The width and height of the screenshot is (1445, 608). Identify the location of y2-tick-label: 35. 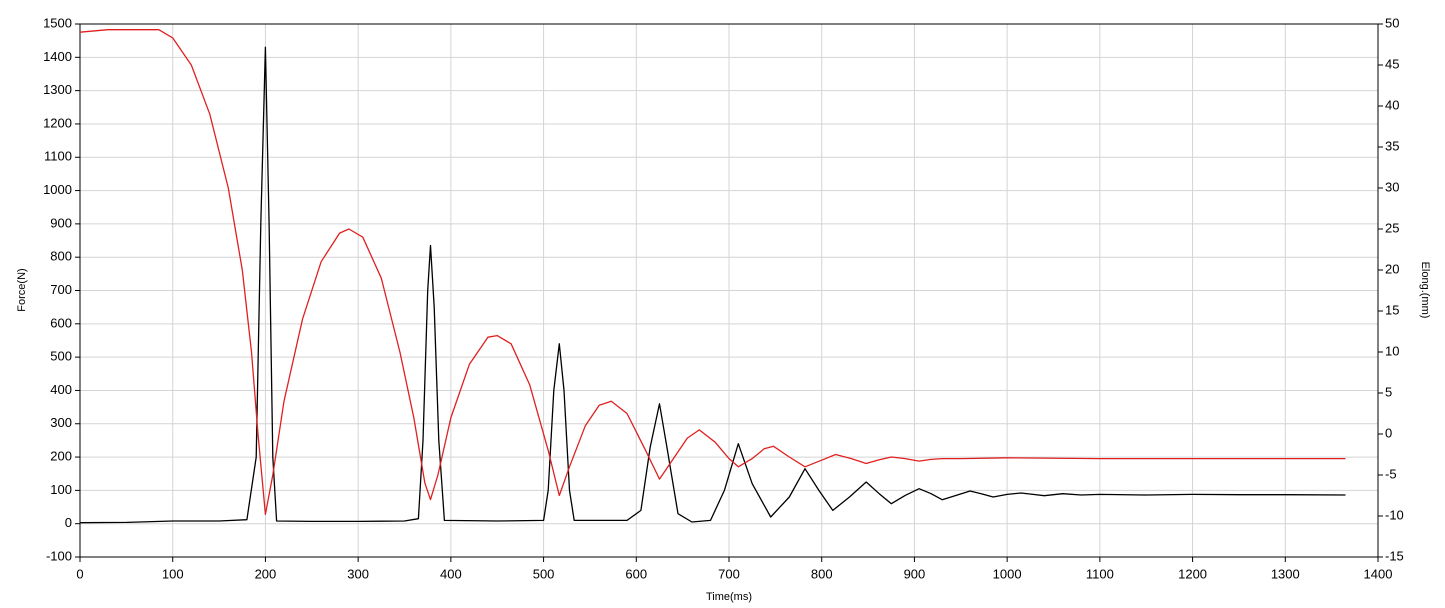
(1392, 145).